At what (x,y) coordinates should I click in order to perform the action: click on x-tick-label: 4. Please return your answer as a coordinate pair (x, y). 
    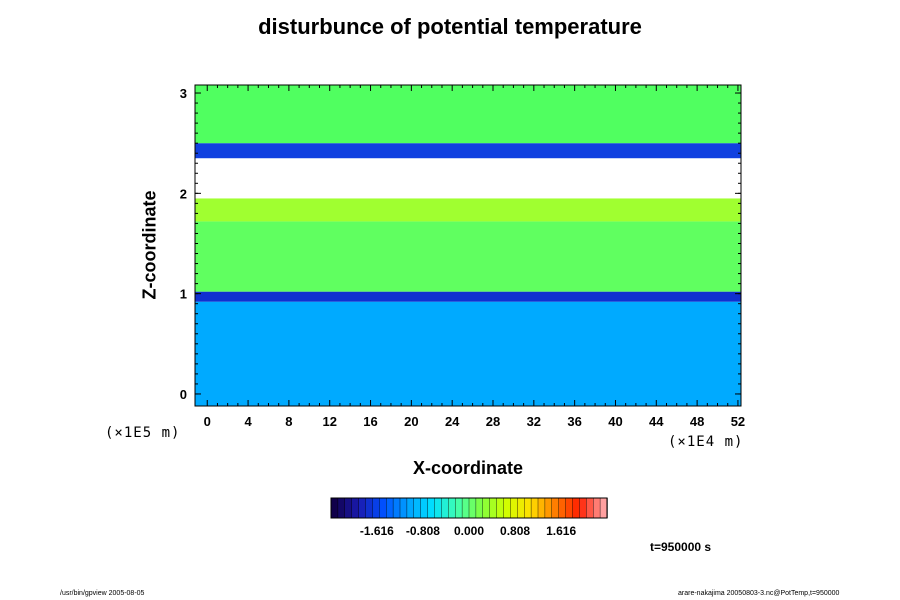
    Looking at the image, I should click on (248, 421).